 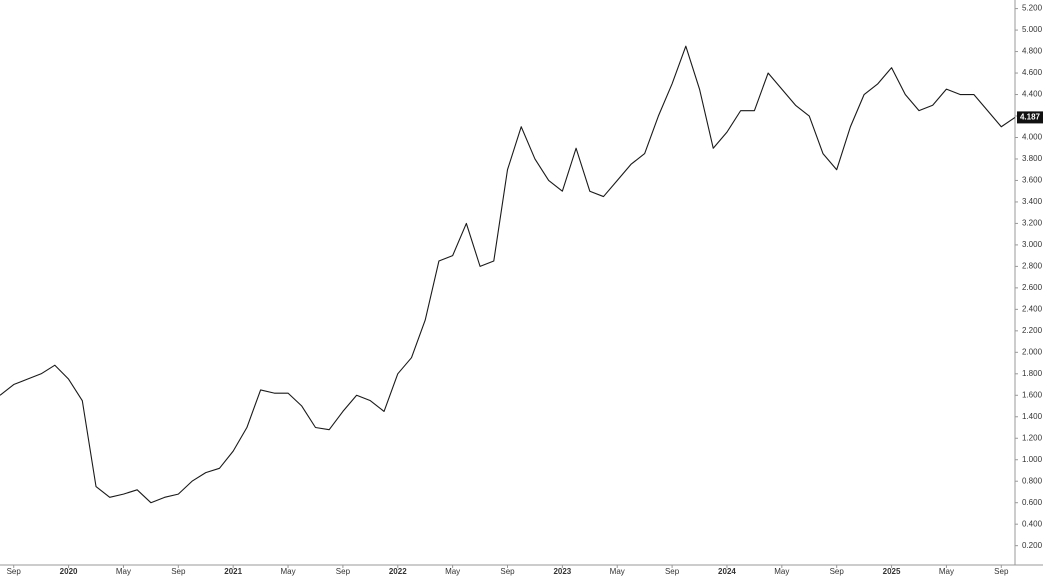 I want to click on y-tick-label: 2.200, so click(x=1032, y=330).